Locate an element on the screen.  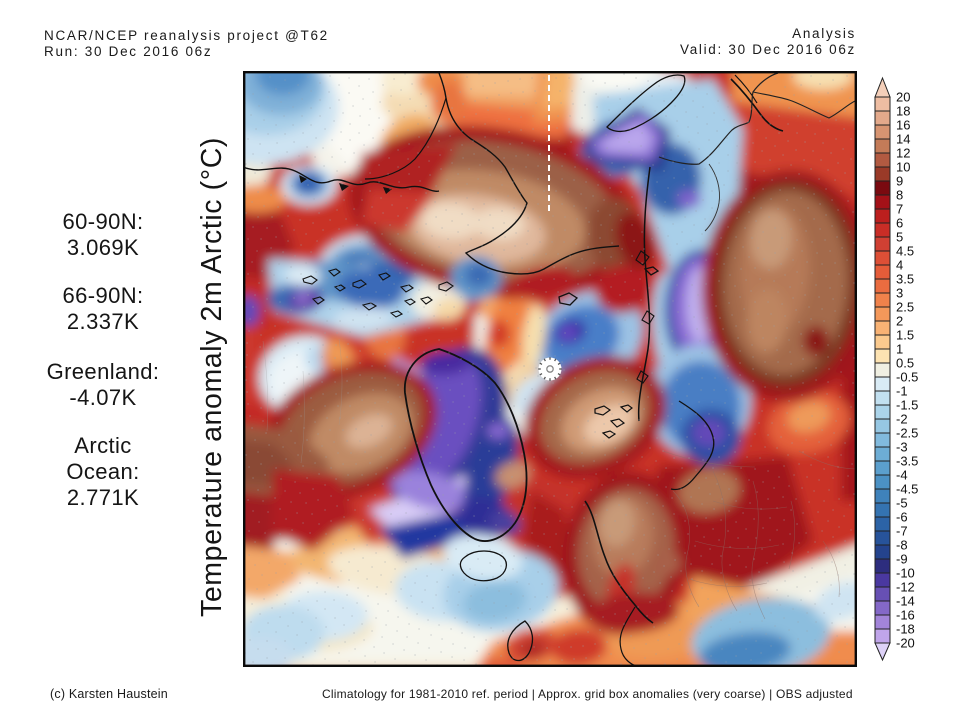
svg-text: 18 is located at coordinates (903, 111).